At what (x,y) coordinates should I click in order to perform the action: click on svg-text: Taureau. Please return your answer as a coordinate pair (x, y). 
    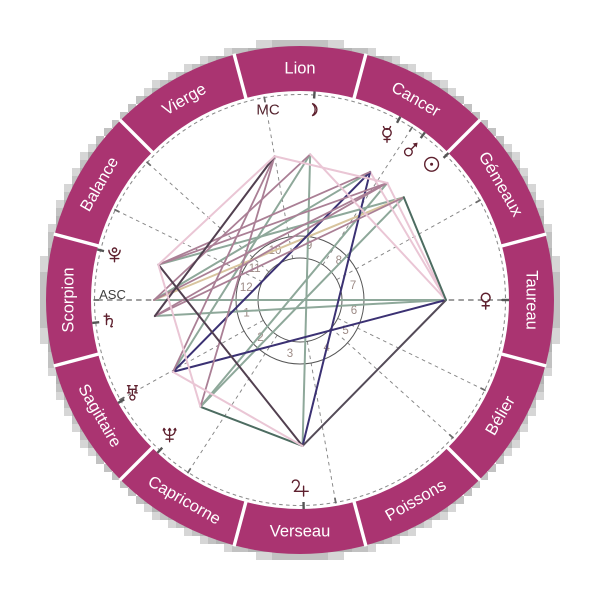
    Looking at the image, I should click on (532, 300).